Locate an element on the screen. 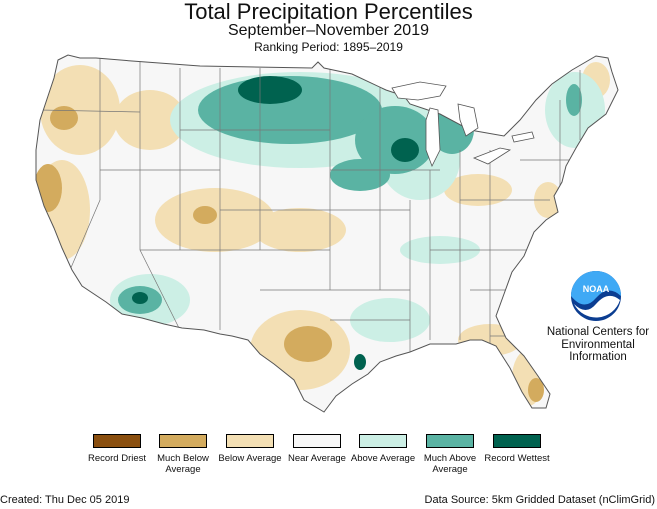  region-below-colorado is located at coordinates (215, 220).